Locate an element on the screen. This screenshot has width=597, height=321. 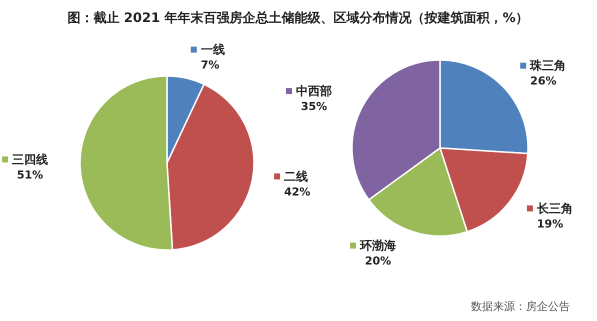
legend-label: 环渤海 is located at coordinates (377, 245).